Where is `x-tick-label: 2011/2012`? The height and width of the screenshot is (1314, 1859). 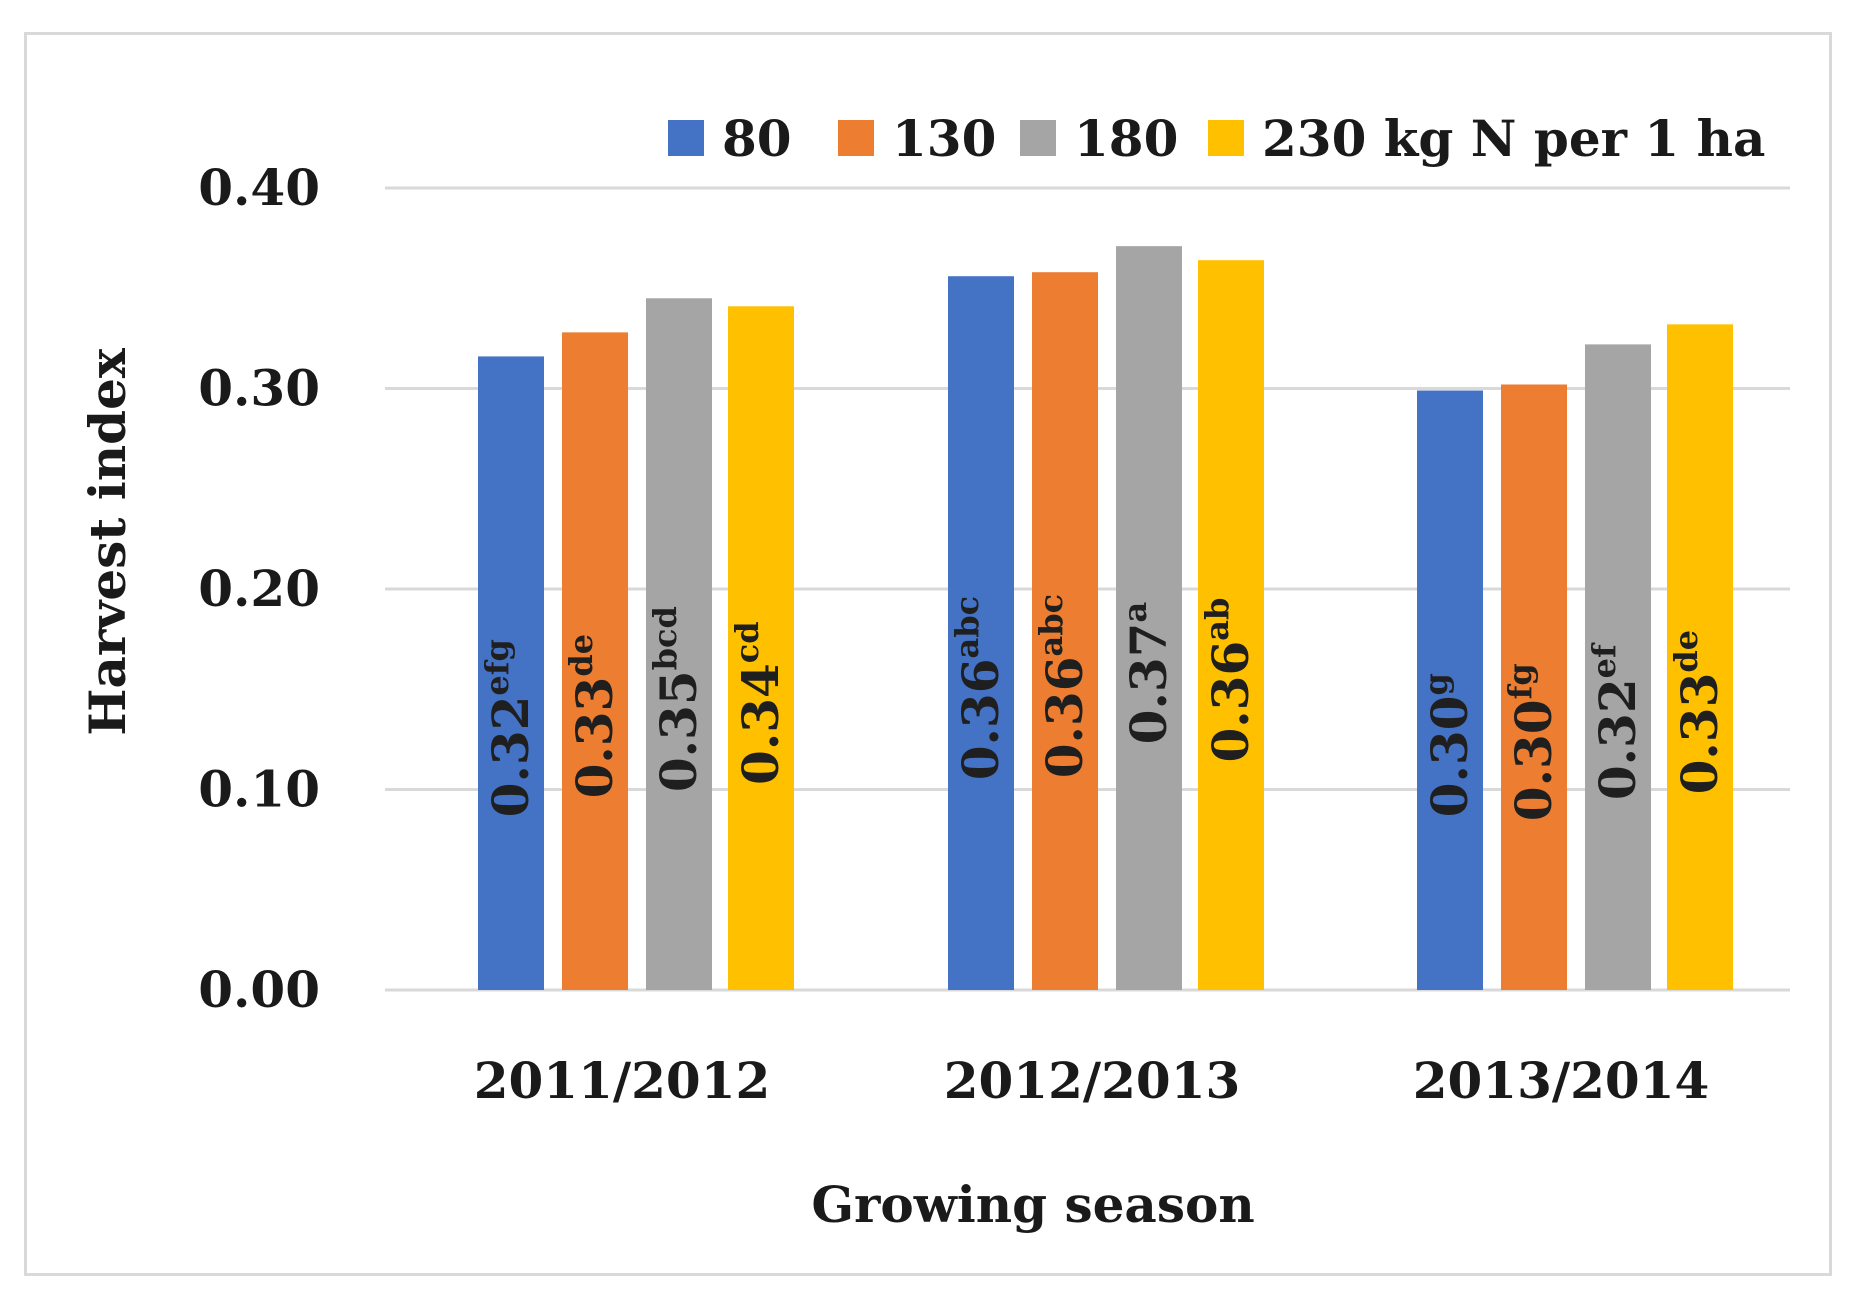 x-tick-label: 2011/2012 is located at coordinates (622, 1080).